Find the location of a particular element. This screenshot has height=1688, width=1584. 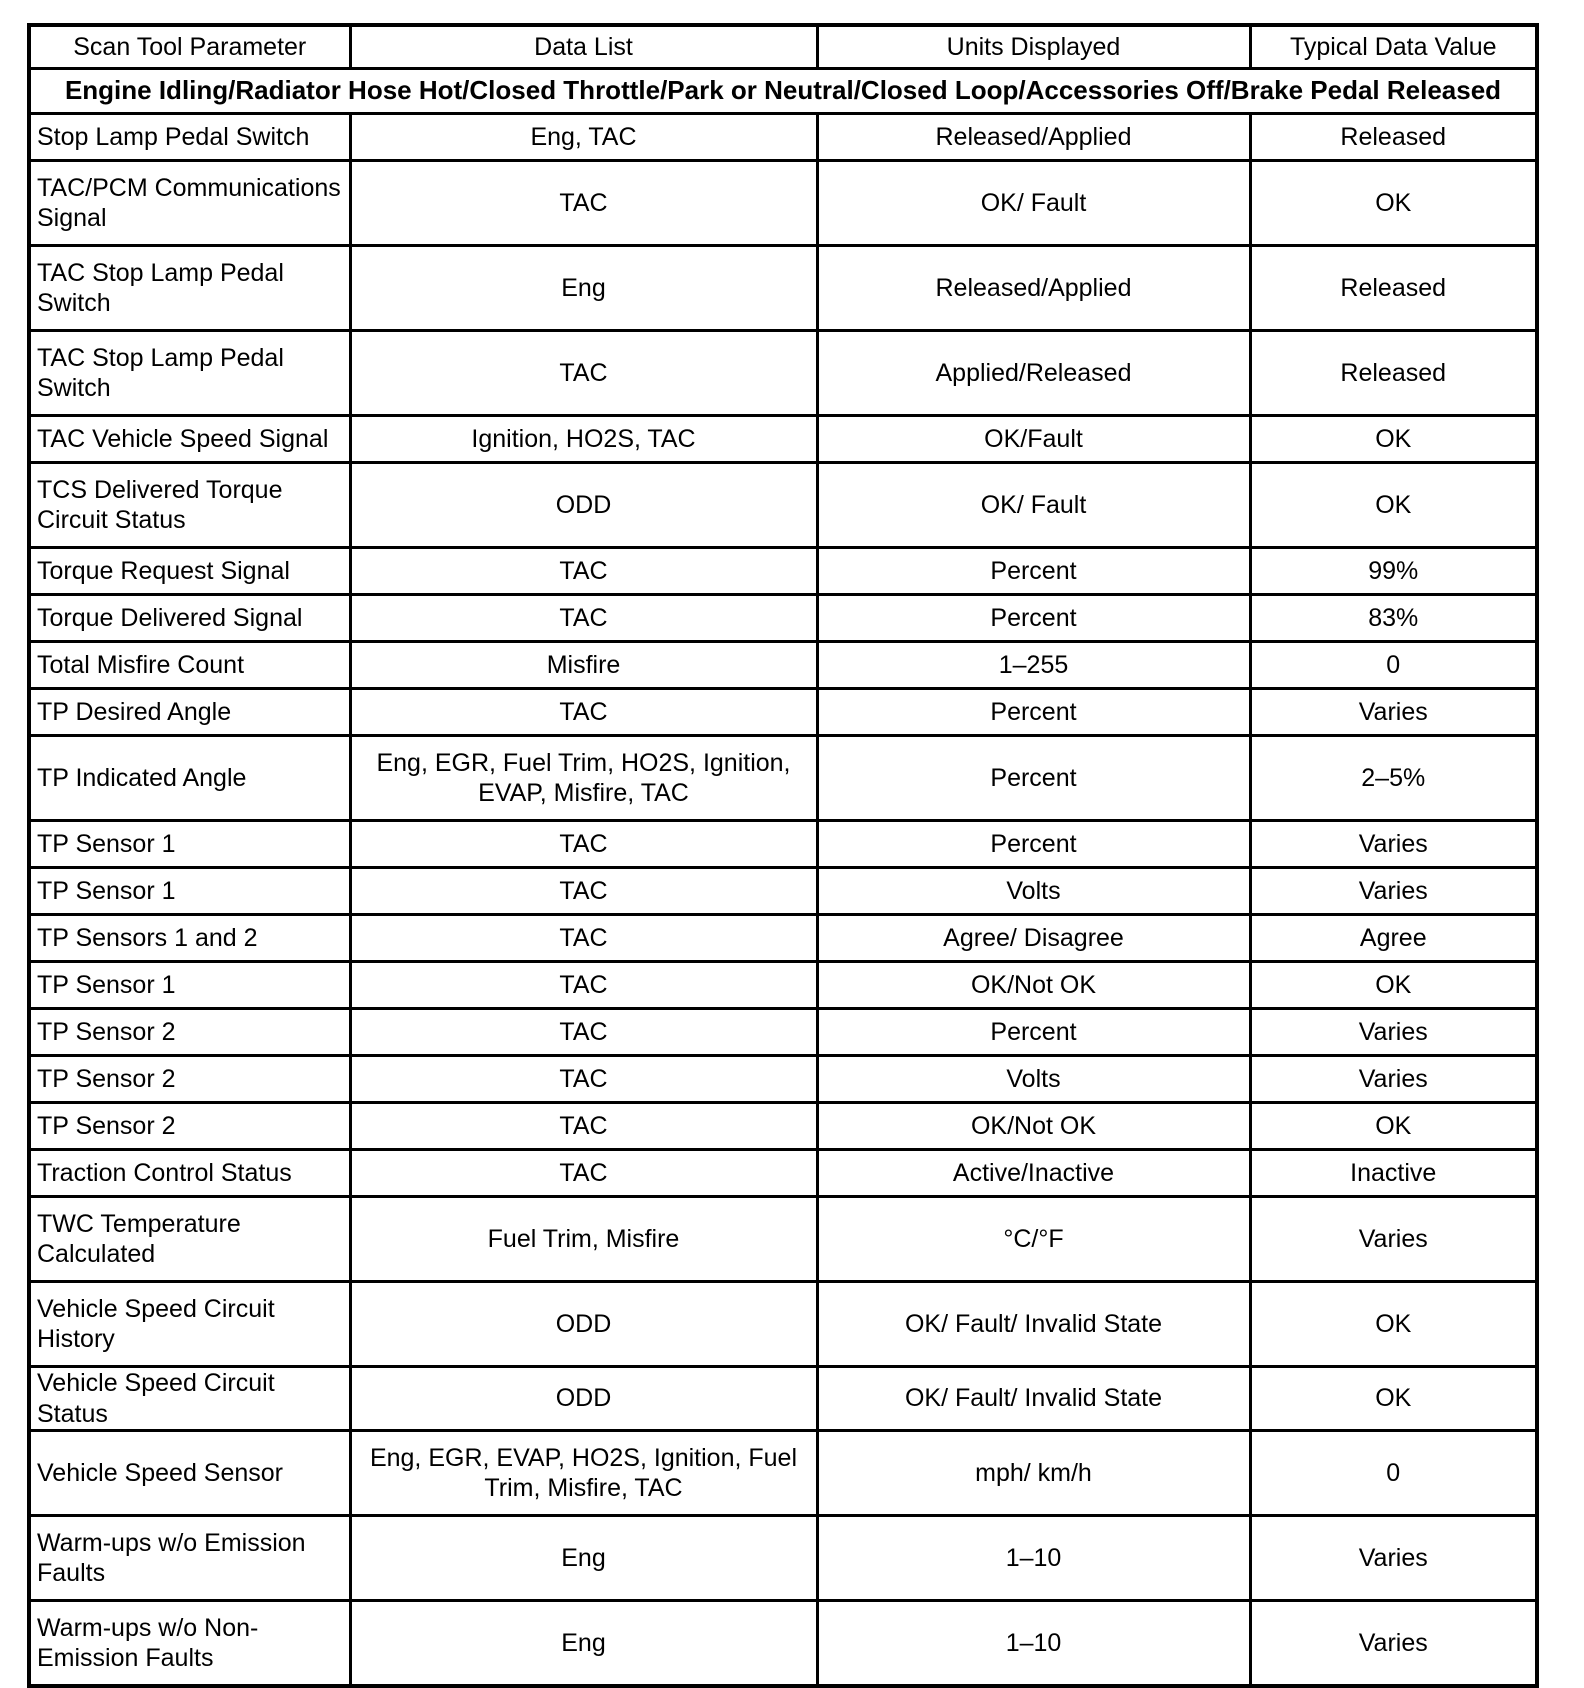

cell-scan-tool-parameter: Traction Control Status is located at coordinates (189, 1173).